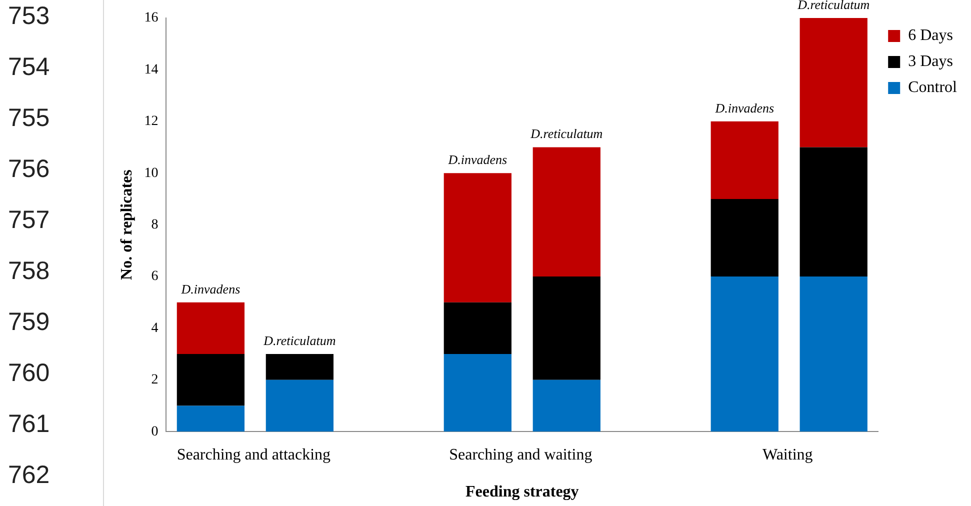  Describe the element at coordinates (151, 18) in the screenshot. I see `y-tick-label: 16` at that location.